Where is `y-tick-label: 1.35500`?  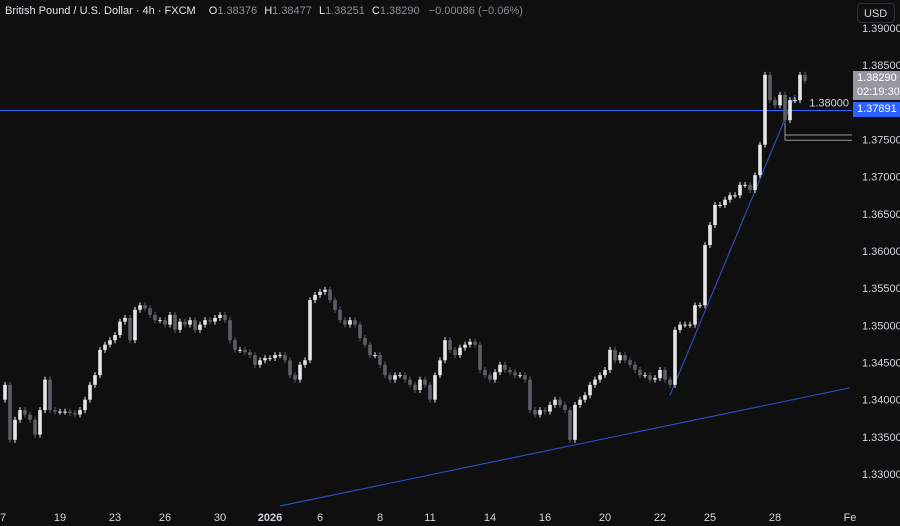 y-tick-label: 1.35500 is located at coordinates (881, 289).